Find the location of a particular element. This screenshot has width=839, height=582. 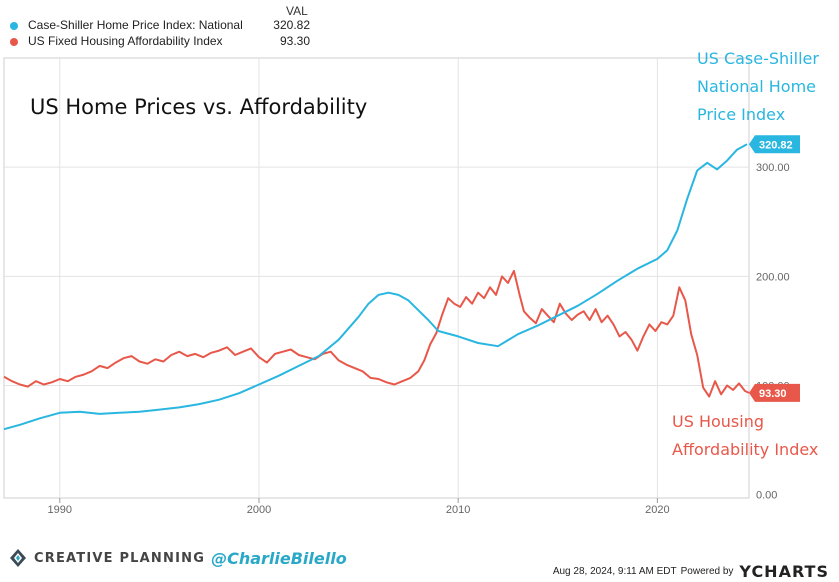

y-tick-label: 0.00 is located at coordinates (766, 496).